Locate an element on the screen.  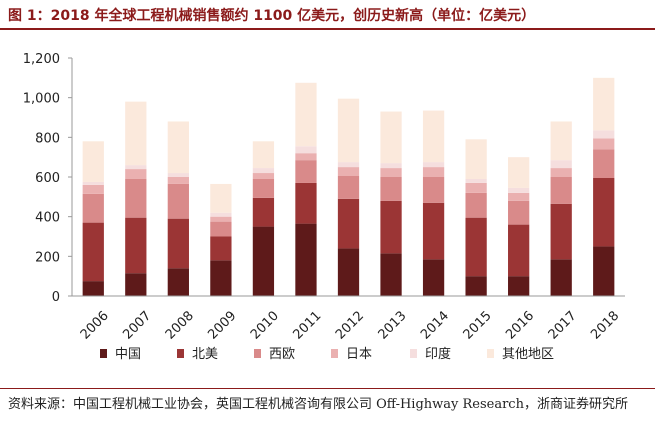
y-tick-label: 600 is located at coordinates (47, 178).